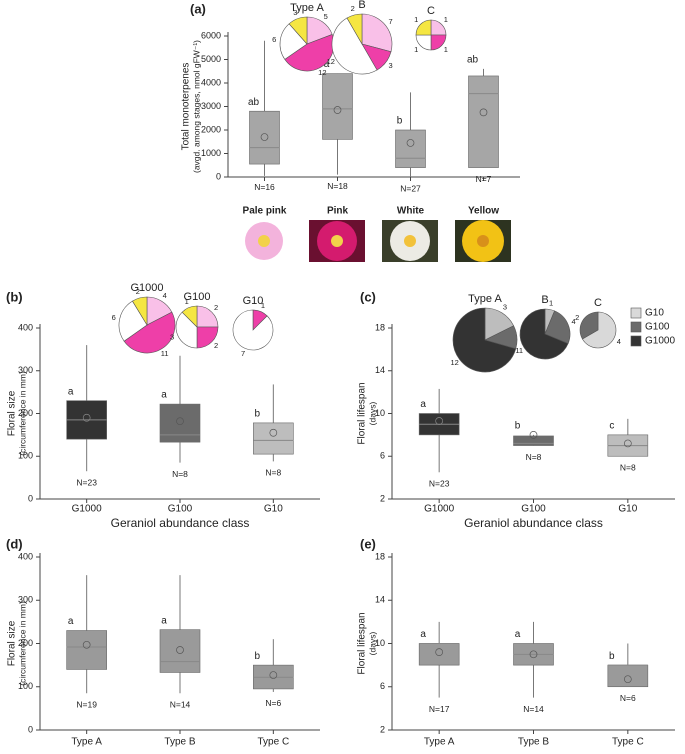  Describe the element at coordinates (439, 709) in the screenshot. I see `n-label: N=17` at that location.